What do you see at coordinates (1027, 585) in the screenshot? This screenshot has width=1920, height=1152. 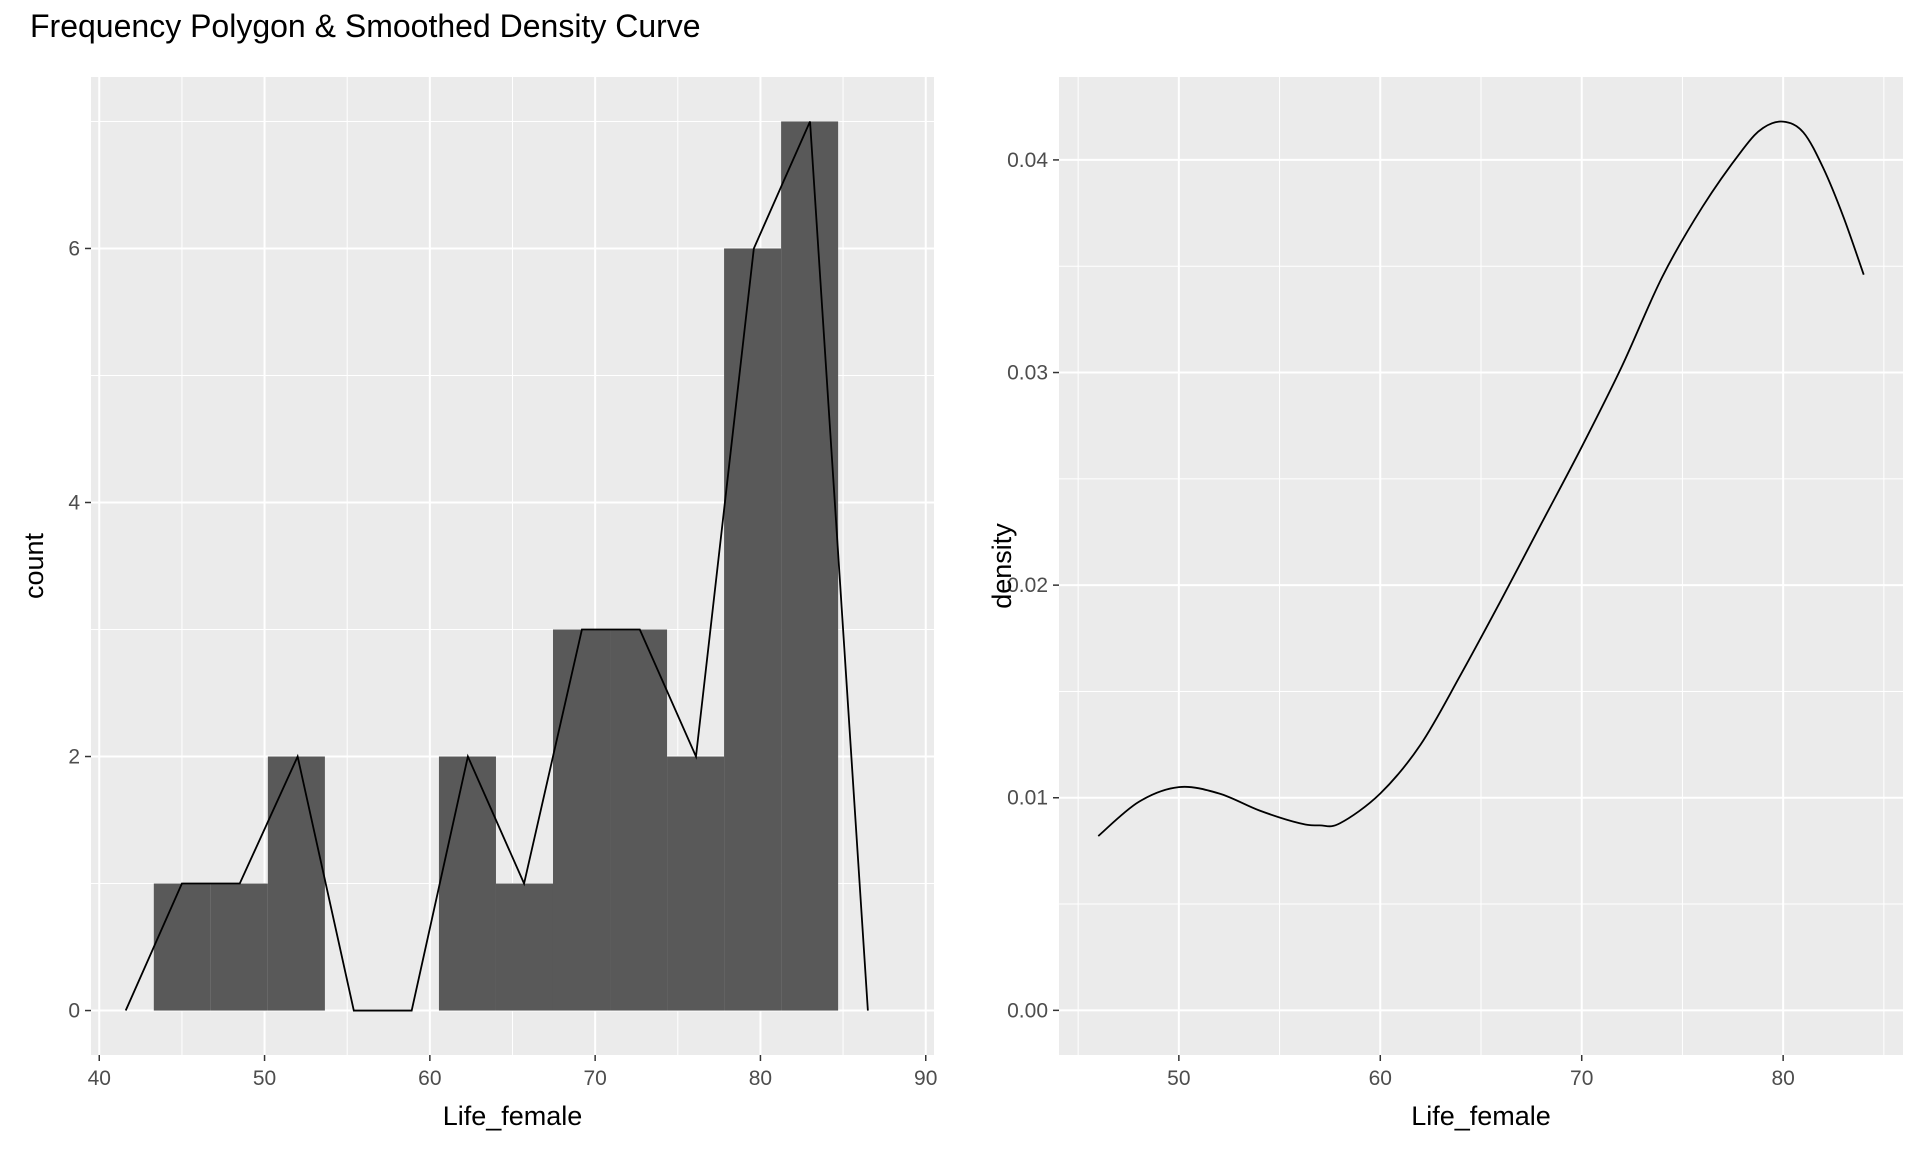 I see `y-tick-label: 0.02` at bounding box center [1027, 585].